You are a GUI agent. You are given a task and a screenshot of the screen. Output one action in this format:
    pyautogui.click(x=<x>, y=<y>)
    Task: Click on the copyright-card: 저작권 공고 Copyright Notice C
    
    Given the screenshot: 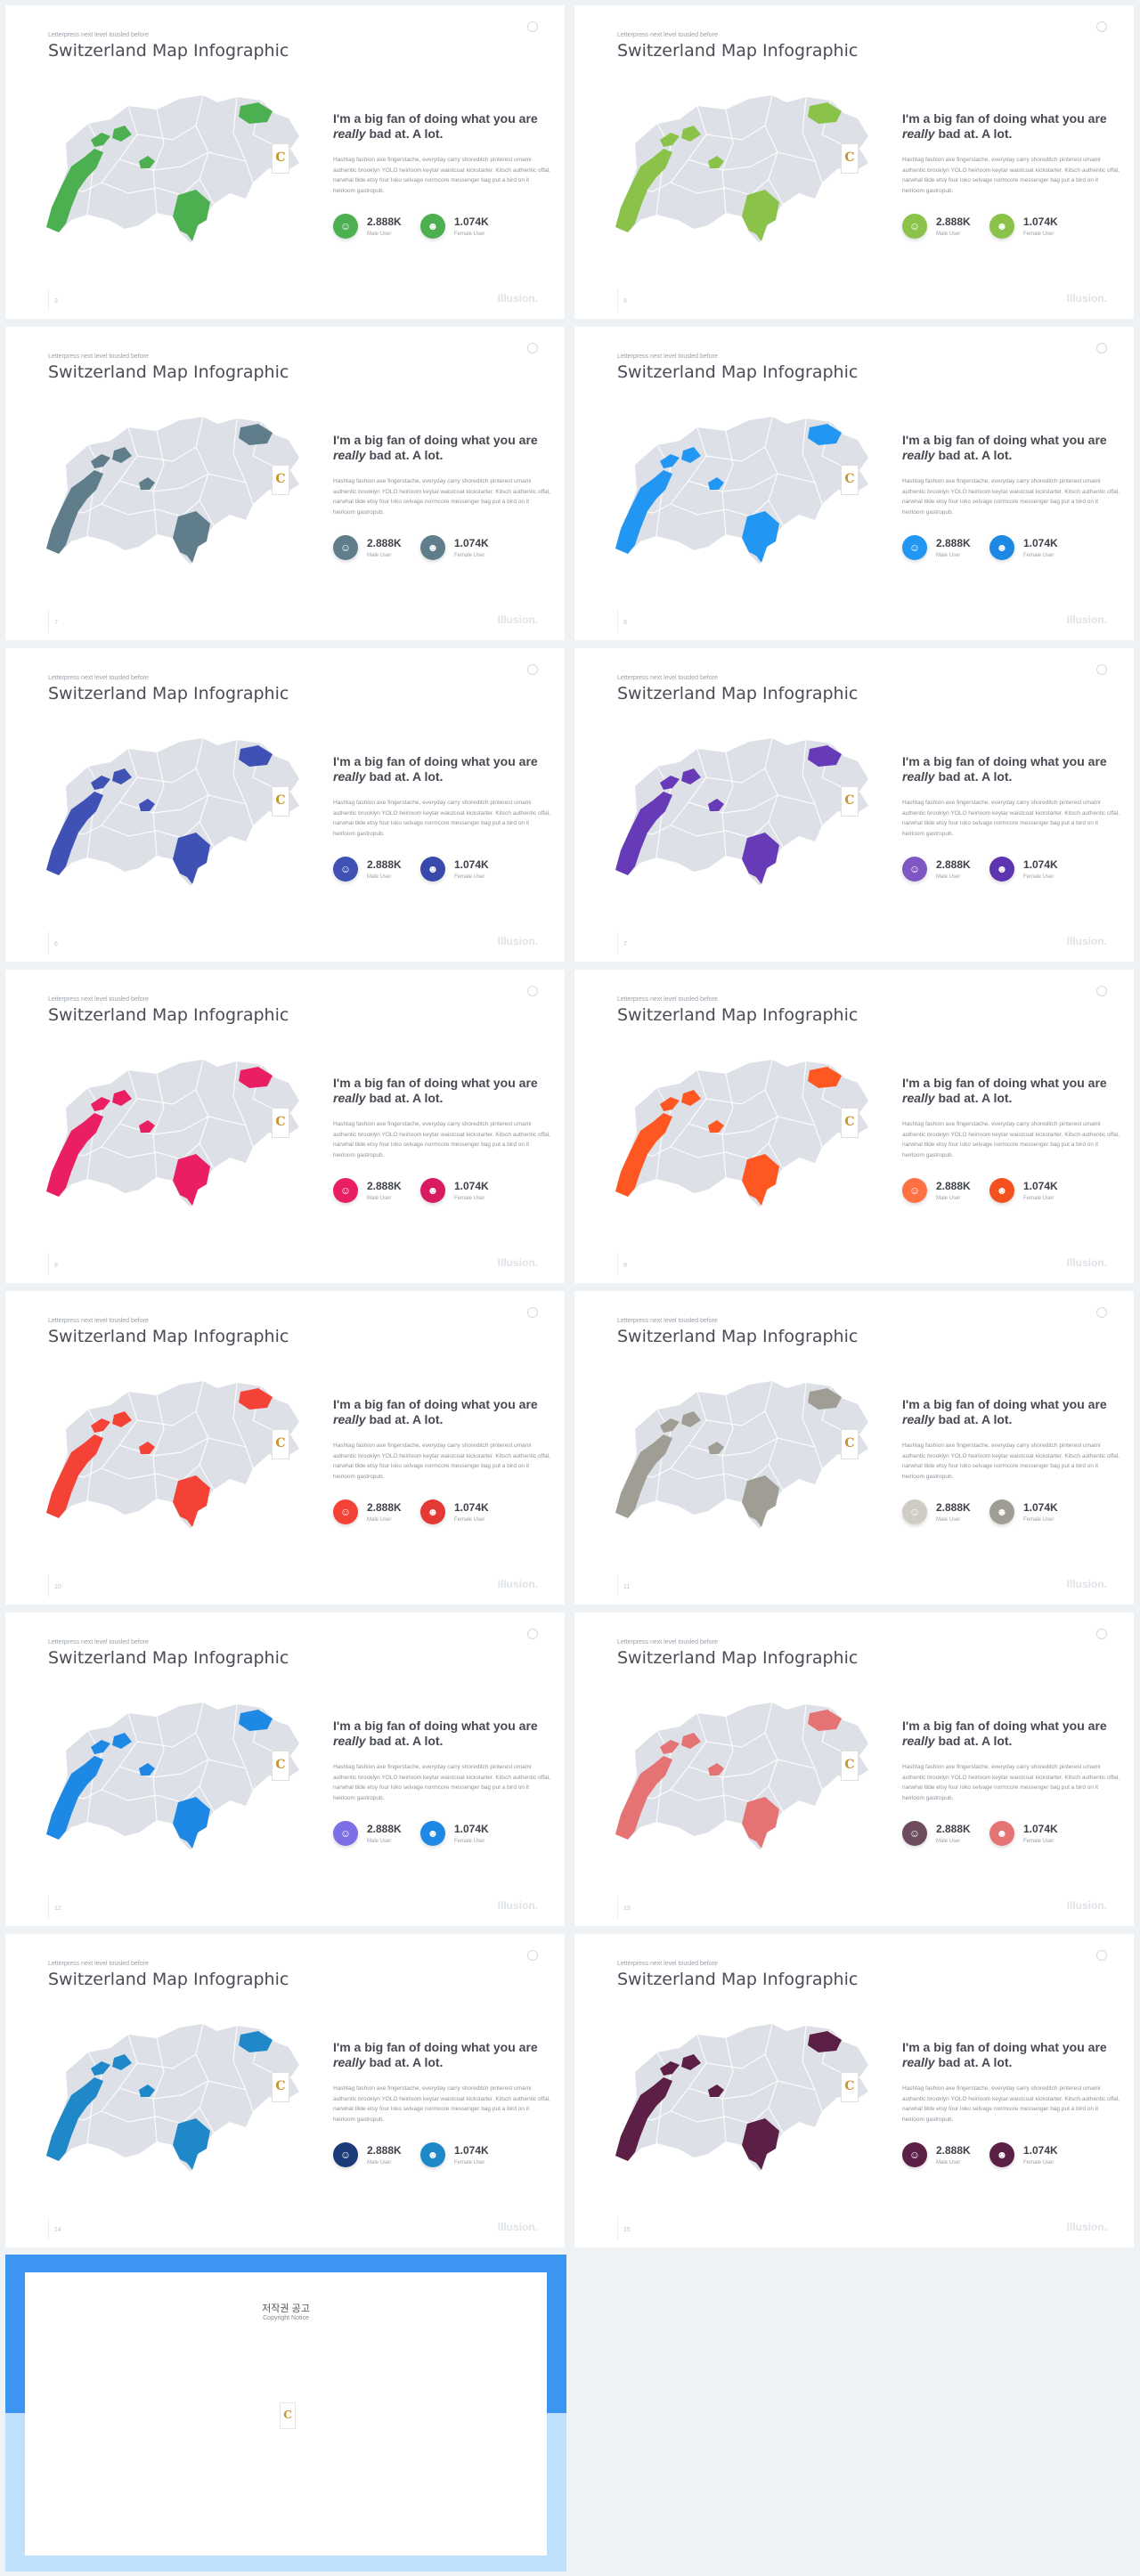 What is the action you would take?
    pyautogui.click(x=286, y=2414)
    